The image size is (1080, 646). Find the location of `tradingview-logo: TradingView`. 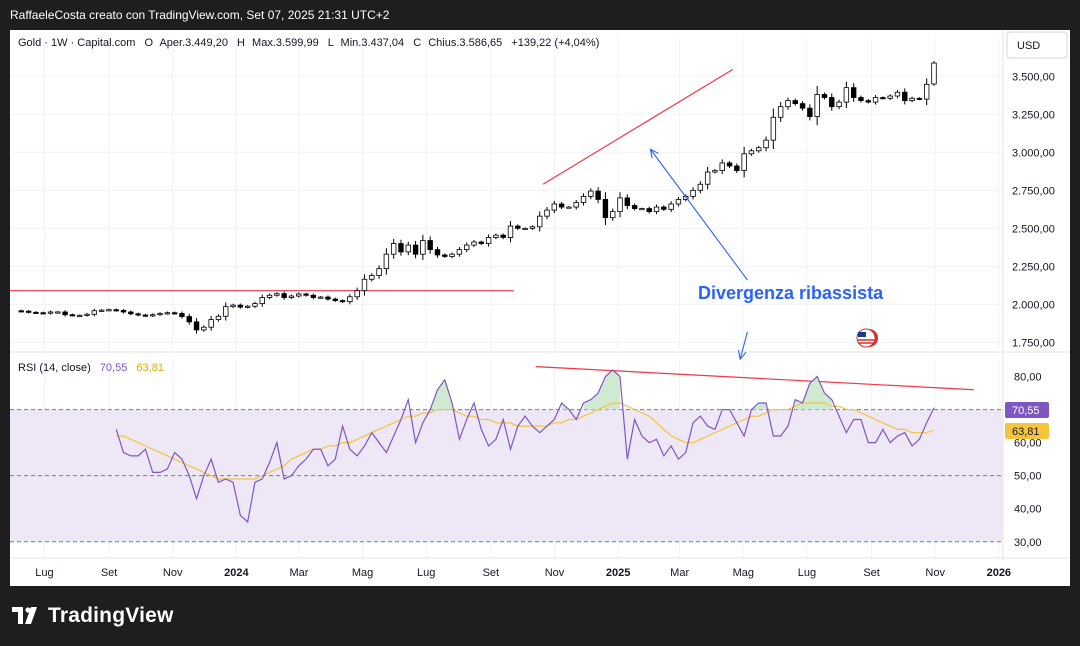

tradingview-logo: TradingView is located at coordinates (93, 616).